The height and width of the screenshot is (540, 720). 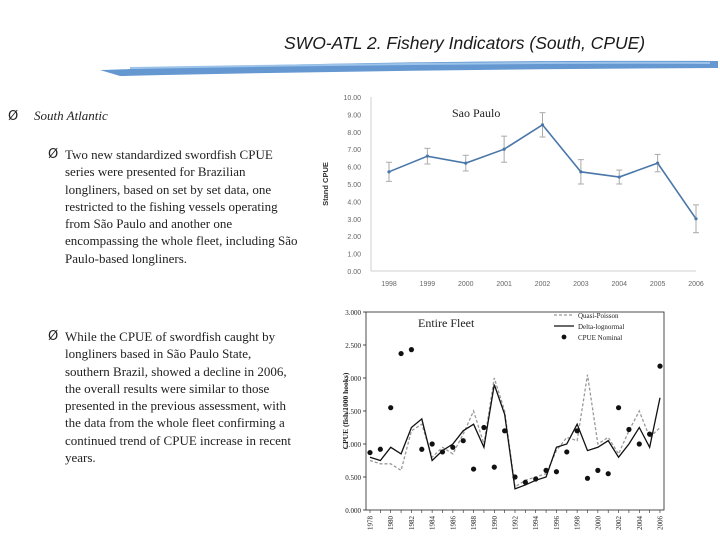 I want to click on x-tick-label: 1990, so click(x=495, y=523).